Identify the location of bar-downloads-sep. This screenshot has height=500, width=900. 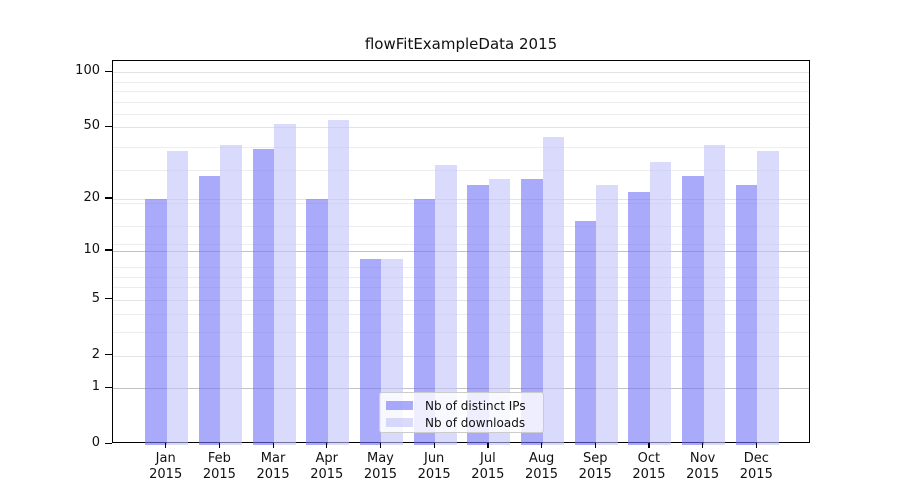
(607, 314).